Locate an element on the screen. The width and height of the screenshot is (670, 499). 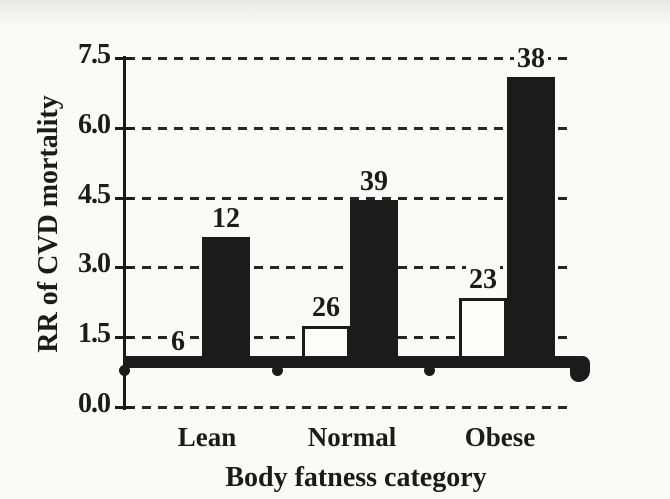
bar-count-label: 23 is located at coordinates (483, 279).